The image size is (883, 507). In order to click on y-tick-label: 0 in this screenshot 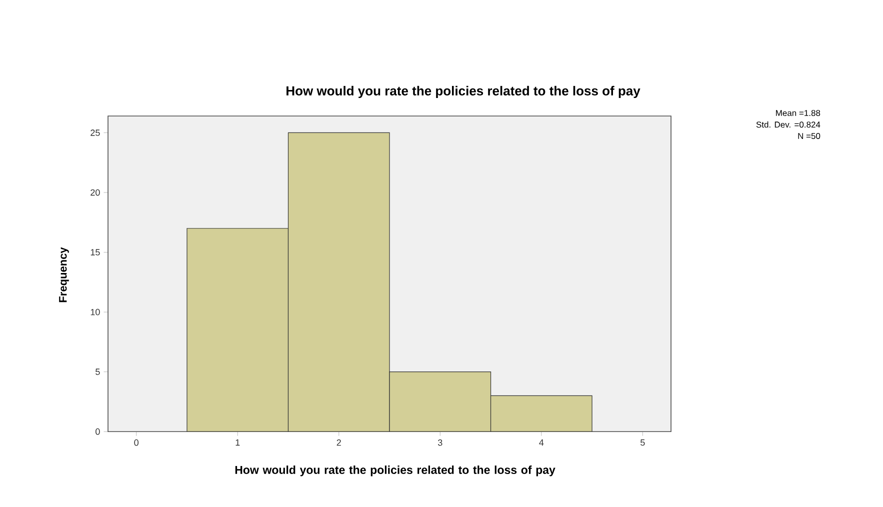, I will do `click(98, 431)`.